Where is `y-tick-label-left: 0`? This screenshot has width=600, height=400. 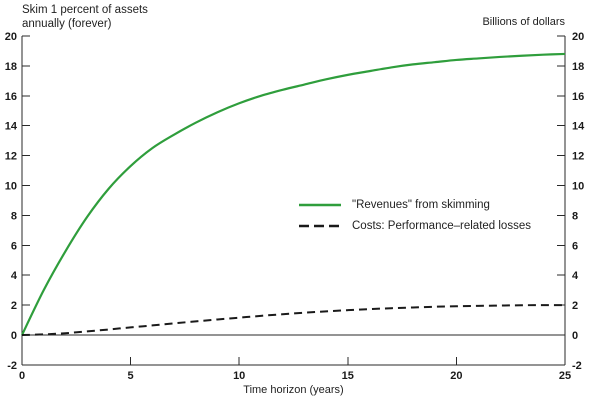 y-tick-label-left: 0 is located at coordinates (14, 336).